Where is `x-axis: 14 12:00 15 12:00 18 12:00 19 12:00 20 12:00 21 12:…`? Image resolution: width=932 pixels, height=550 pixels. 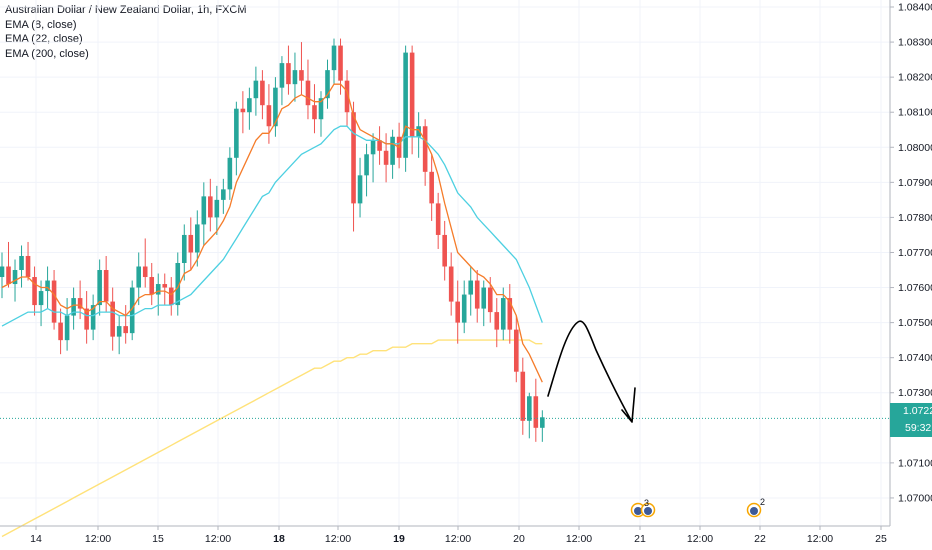 x-axis: 14 12:00 15 12:00 18 12:00 19 12:00 20 12:00 21 12:… is located at coordinates (458, 535).